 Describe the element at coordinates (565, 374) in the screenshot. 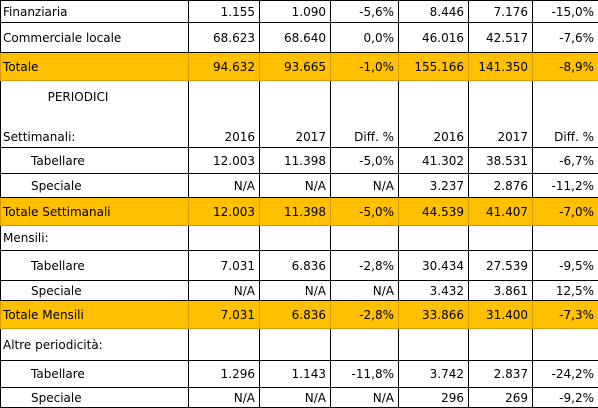

I see `cell: -24,2%` at that location.